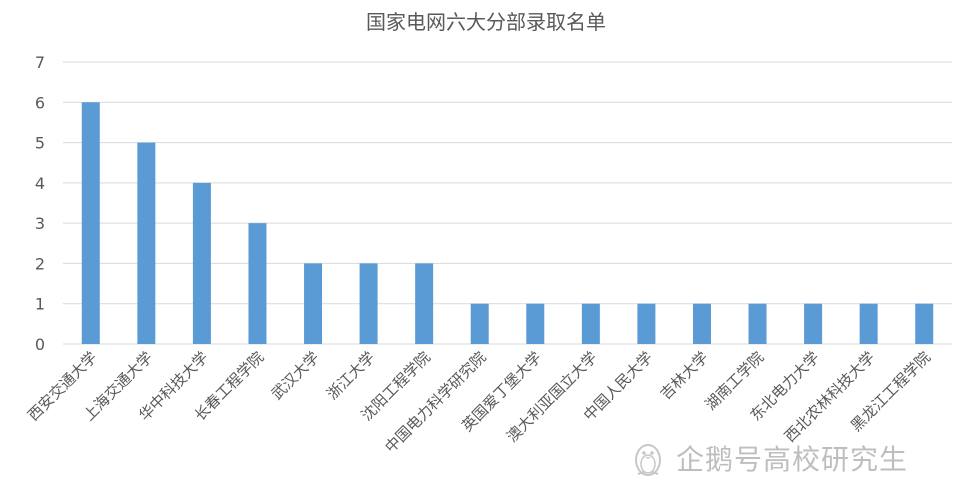 The width and height of the screenshot is (972, 493). Describe the element at coordinates (486, 22) in the screenshot. I see `chart-title: 国家电网六大分部录取名单` at that location.